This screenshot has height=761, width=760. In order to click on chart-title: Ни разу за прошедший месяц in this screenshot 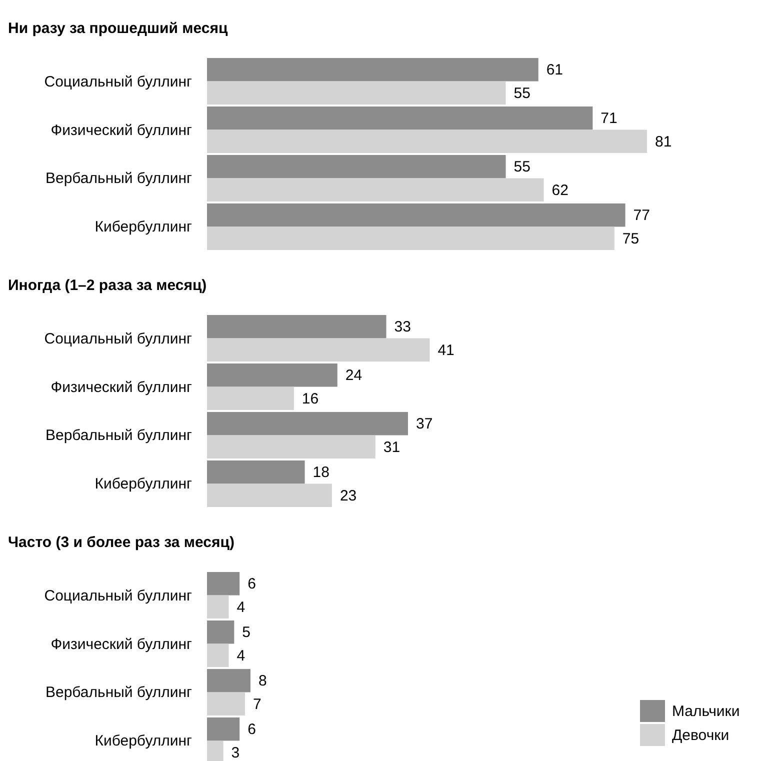, I will do `click(118, 28)`.